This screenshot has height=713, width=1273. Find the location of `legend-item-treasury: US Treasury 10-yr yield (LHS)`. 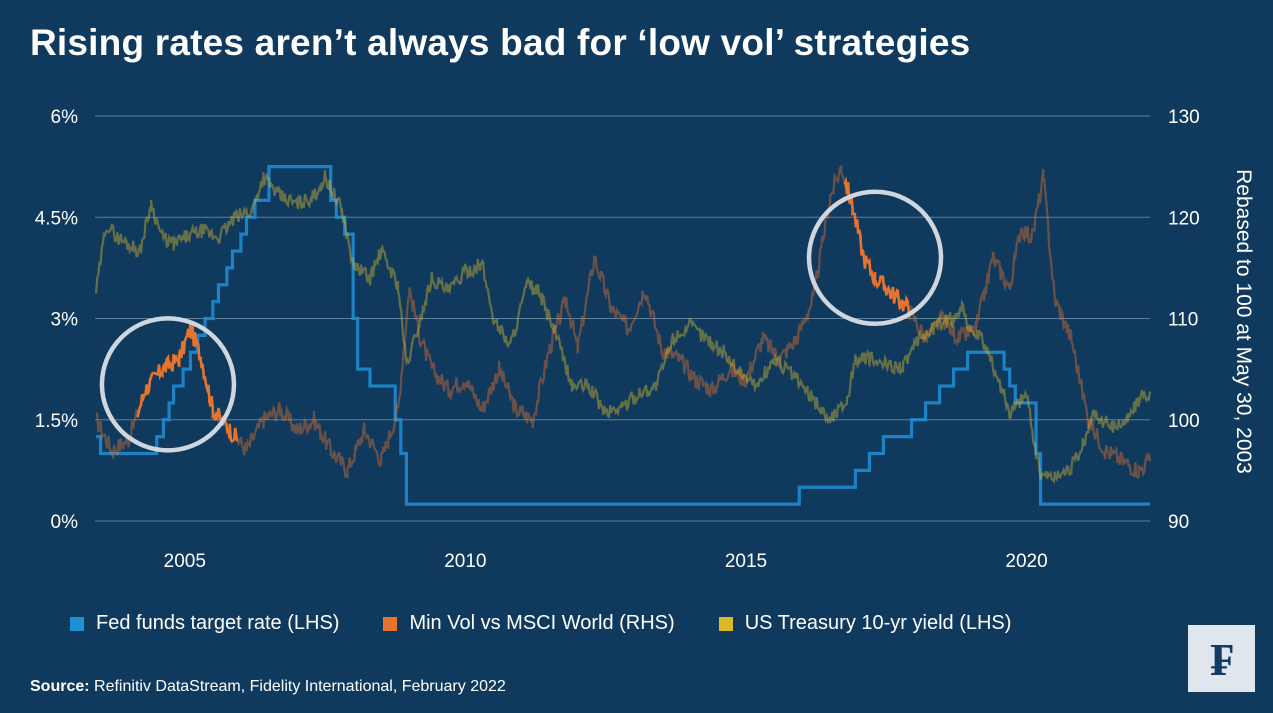

legend-item-treasury: US Treasury 10-yr yield (LHS) is located at coordinates (865, 623).